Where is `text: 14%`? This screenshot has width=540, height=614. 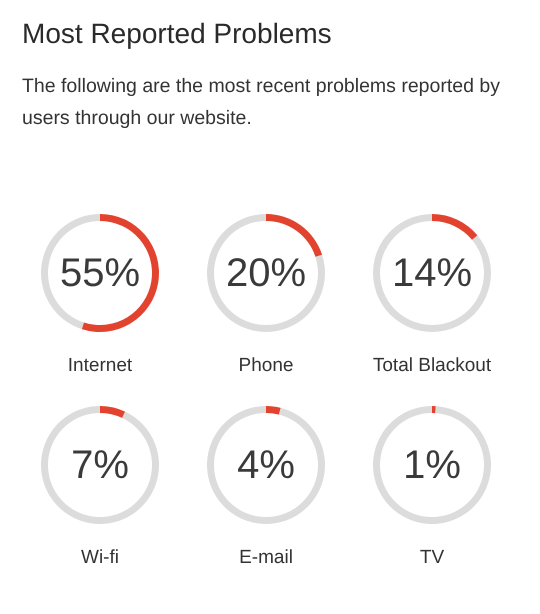 text: 14% is located at coordinates (432, 273).